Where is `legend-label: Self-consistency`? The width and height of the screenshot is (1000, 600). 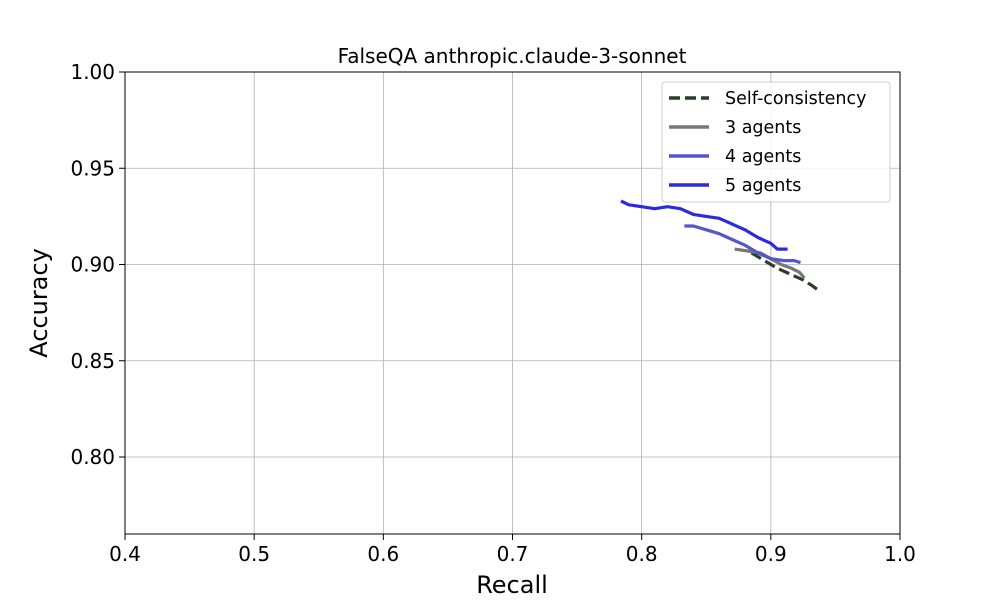 legend-label: Self-consistency is located at coordinates (795, 99).